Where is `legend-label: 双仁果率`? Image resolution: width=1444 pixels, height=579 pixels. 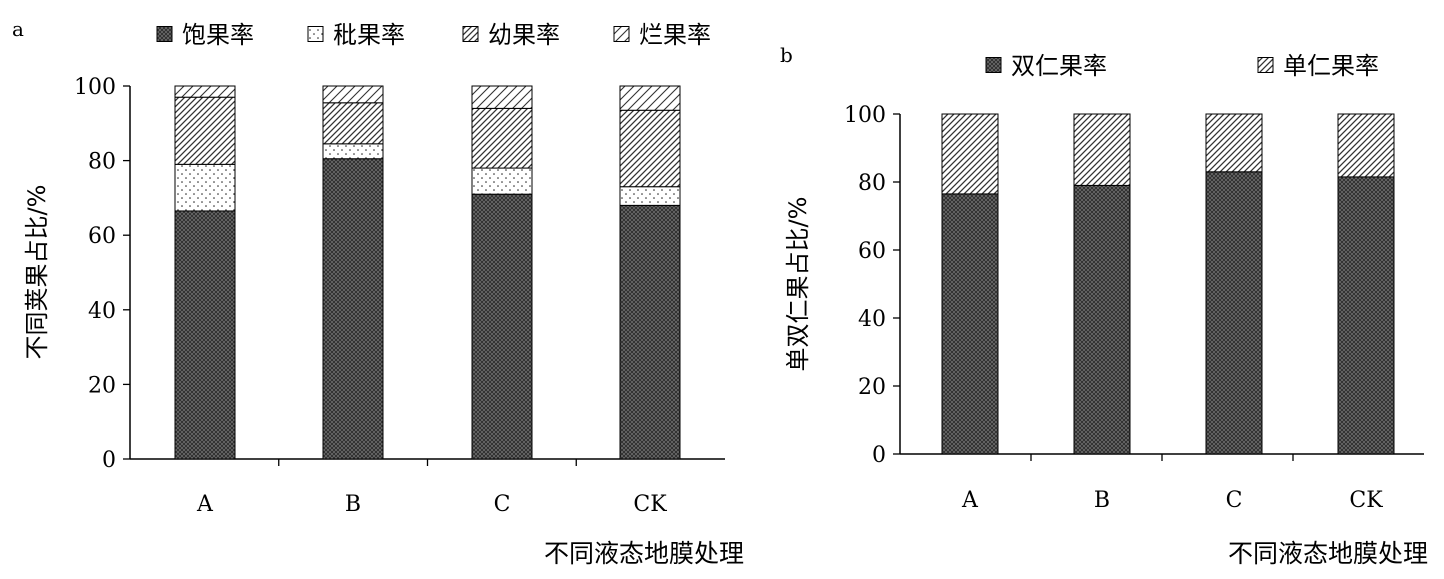 legend-label: 双仁果率 is located at coordinates (1059, 66).